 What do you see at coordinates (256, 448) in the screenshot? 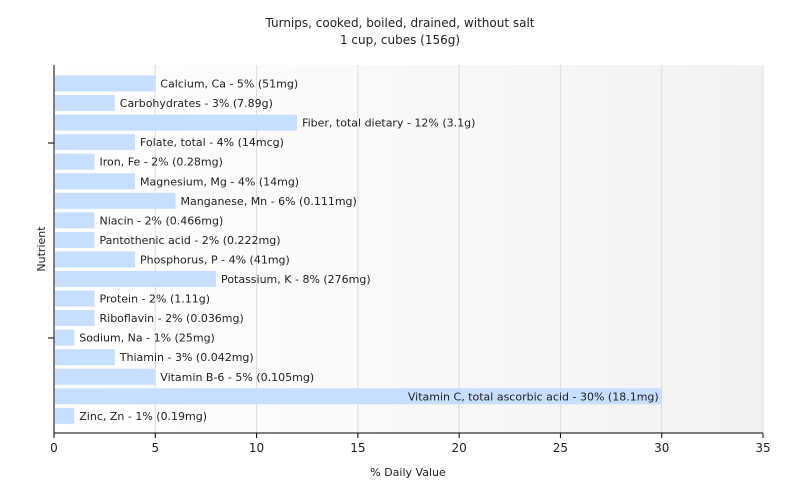
I see `x-tick-label: 10` at bounding box center [256, 448].